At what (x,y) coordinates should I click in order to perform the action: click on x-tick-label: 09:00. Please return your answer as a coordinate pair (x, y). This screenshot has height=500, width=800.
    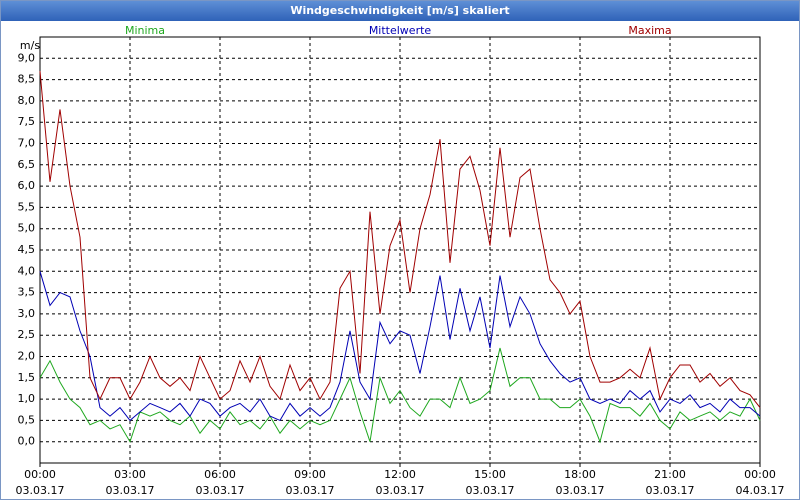
    Looking at the image, I should click on (310, 474).